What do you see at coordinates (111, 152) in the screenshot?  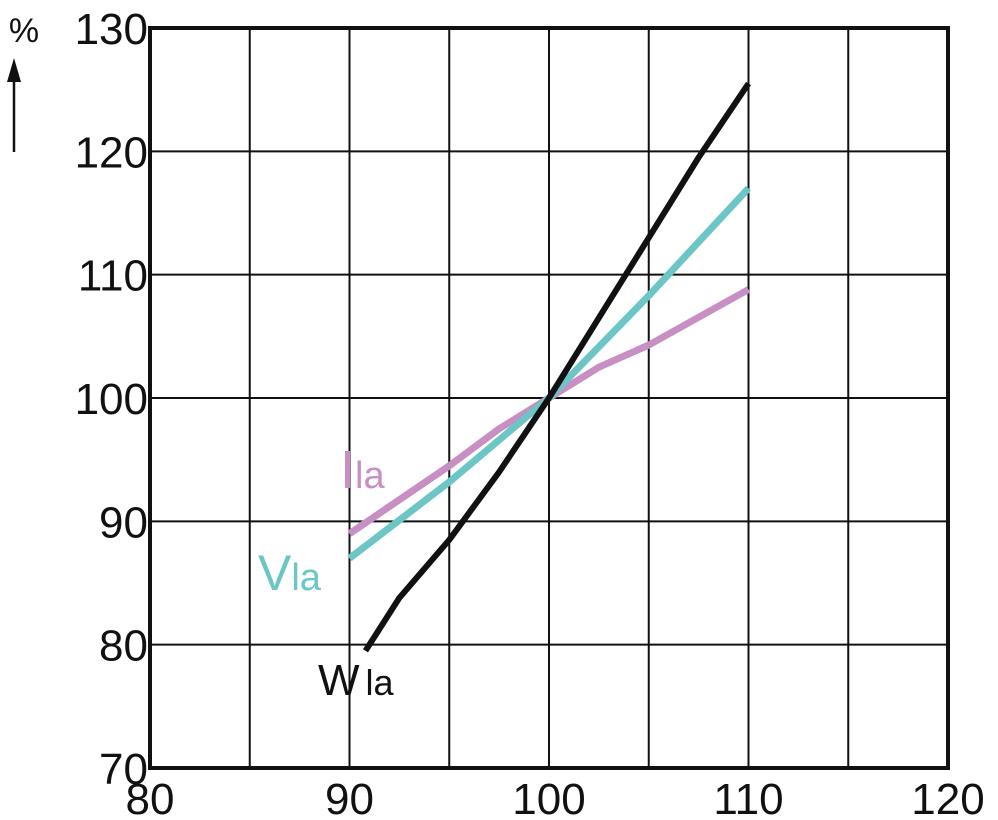 I see `y-tick-label: 120` at bounding box center [111, 152].